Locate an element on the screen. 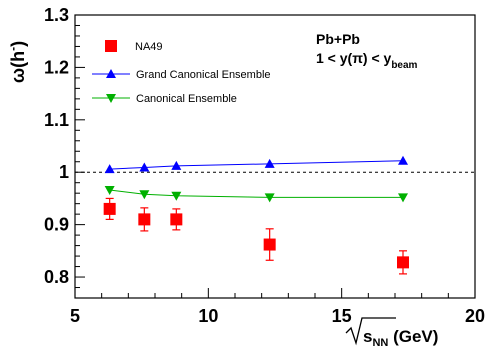 The image size is (490, 349). y-tick-label: 0.8 is located at coordinates (56, 277).